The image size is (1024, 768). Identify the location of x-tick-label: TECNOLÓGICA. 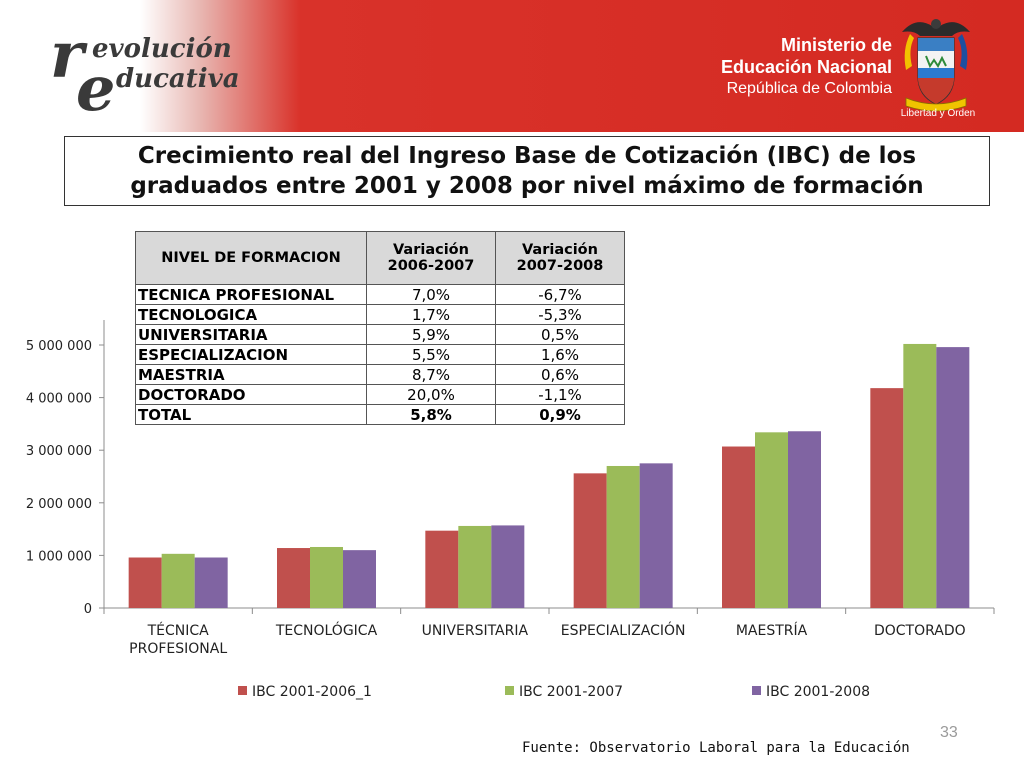
(326, 630).